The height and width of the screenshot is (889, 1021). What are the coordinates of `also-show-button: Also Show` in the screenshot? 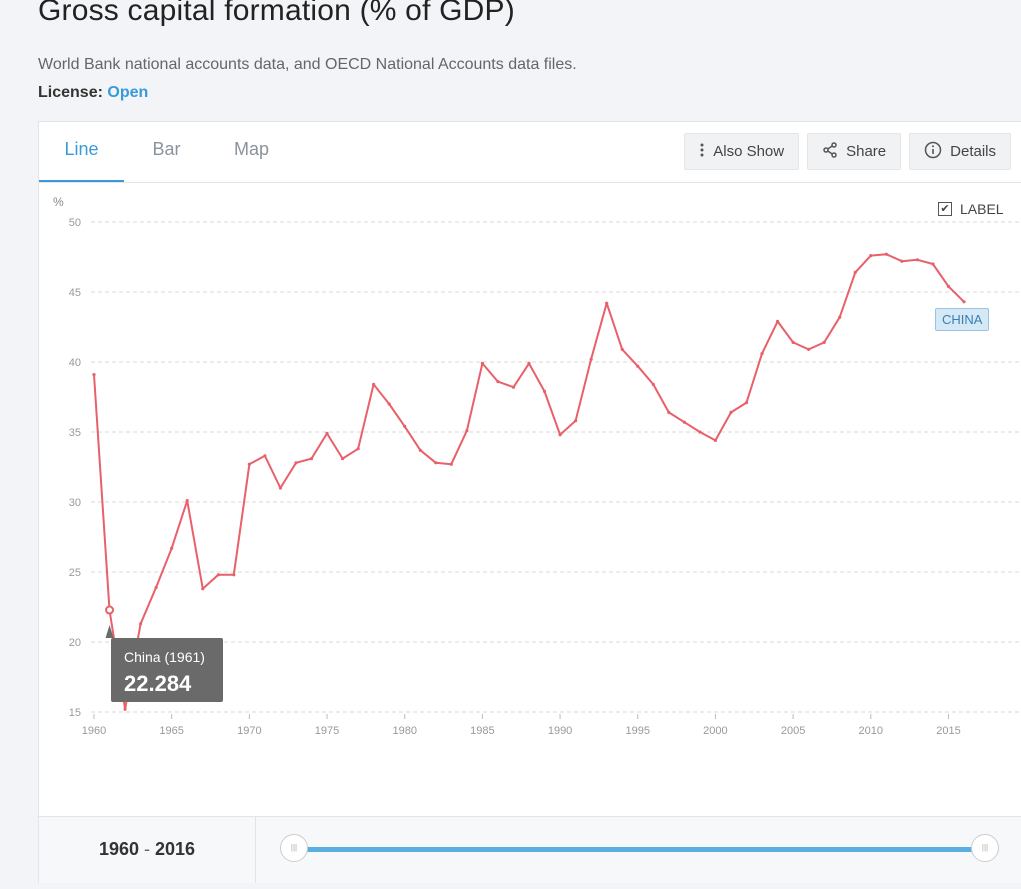 It's located at (742, 151).